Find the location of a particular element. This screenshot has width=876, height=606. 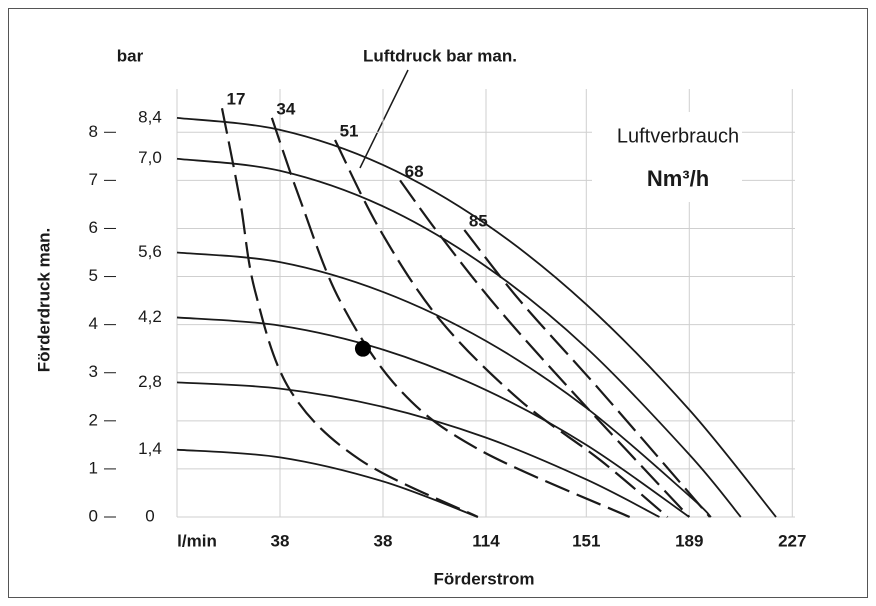

pressure-title: Luftdruck bar man. is located at coordinates (440, 55).